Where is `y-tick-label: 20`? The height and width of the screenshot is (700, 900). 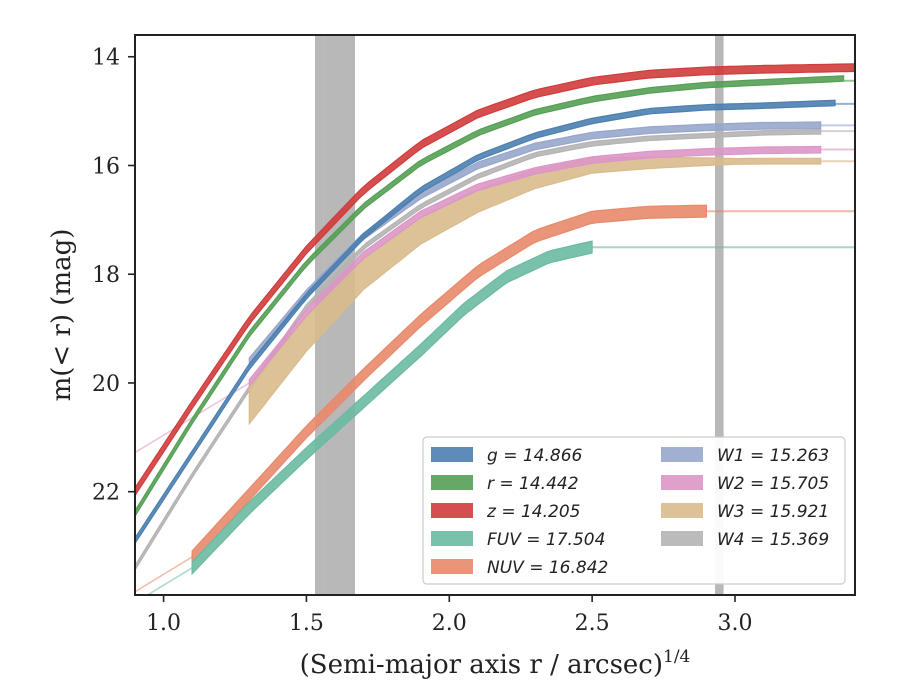 y-tick-label: 20 is located at coordinates (106, 384).